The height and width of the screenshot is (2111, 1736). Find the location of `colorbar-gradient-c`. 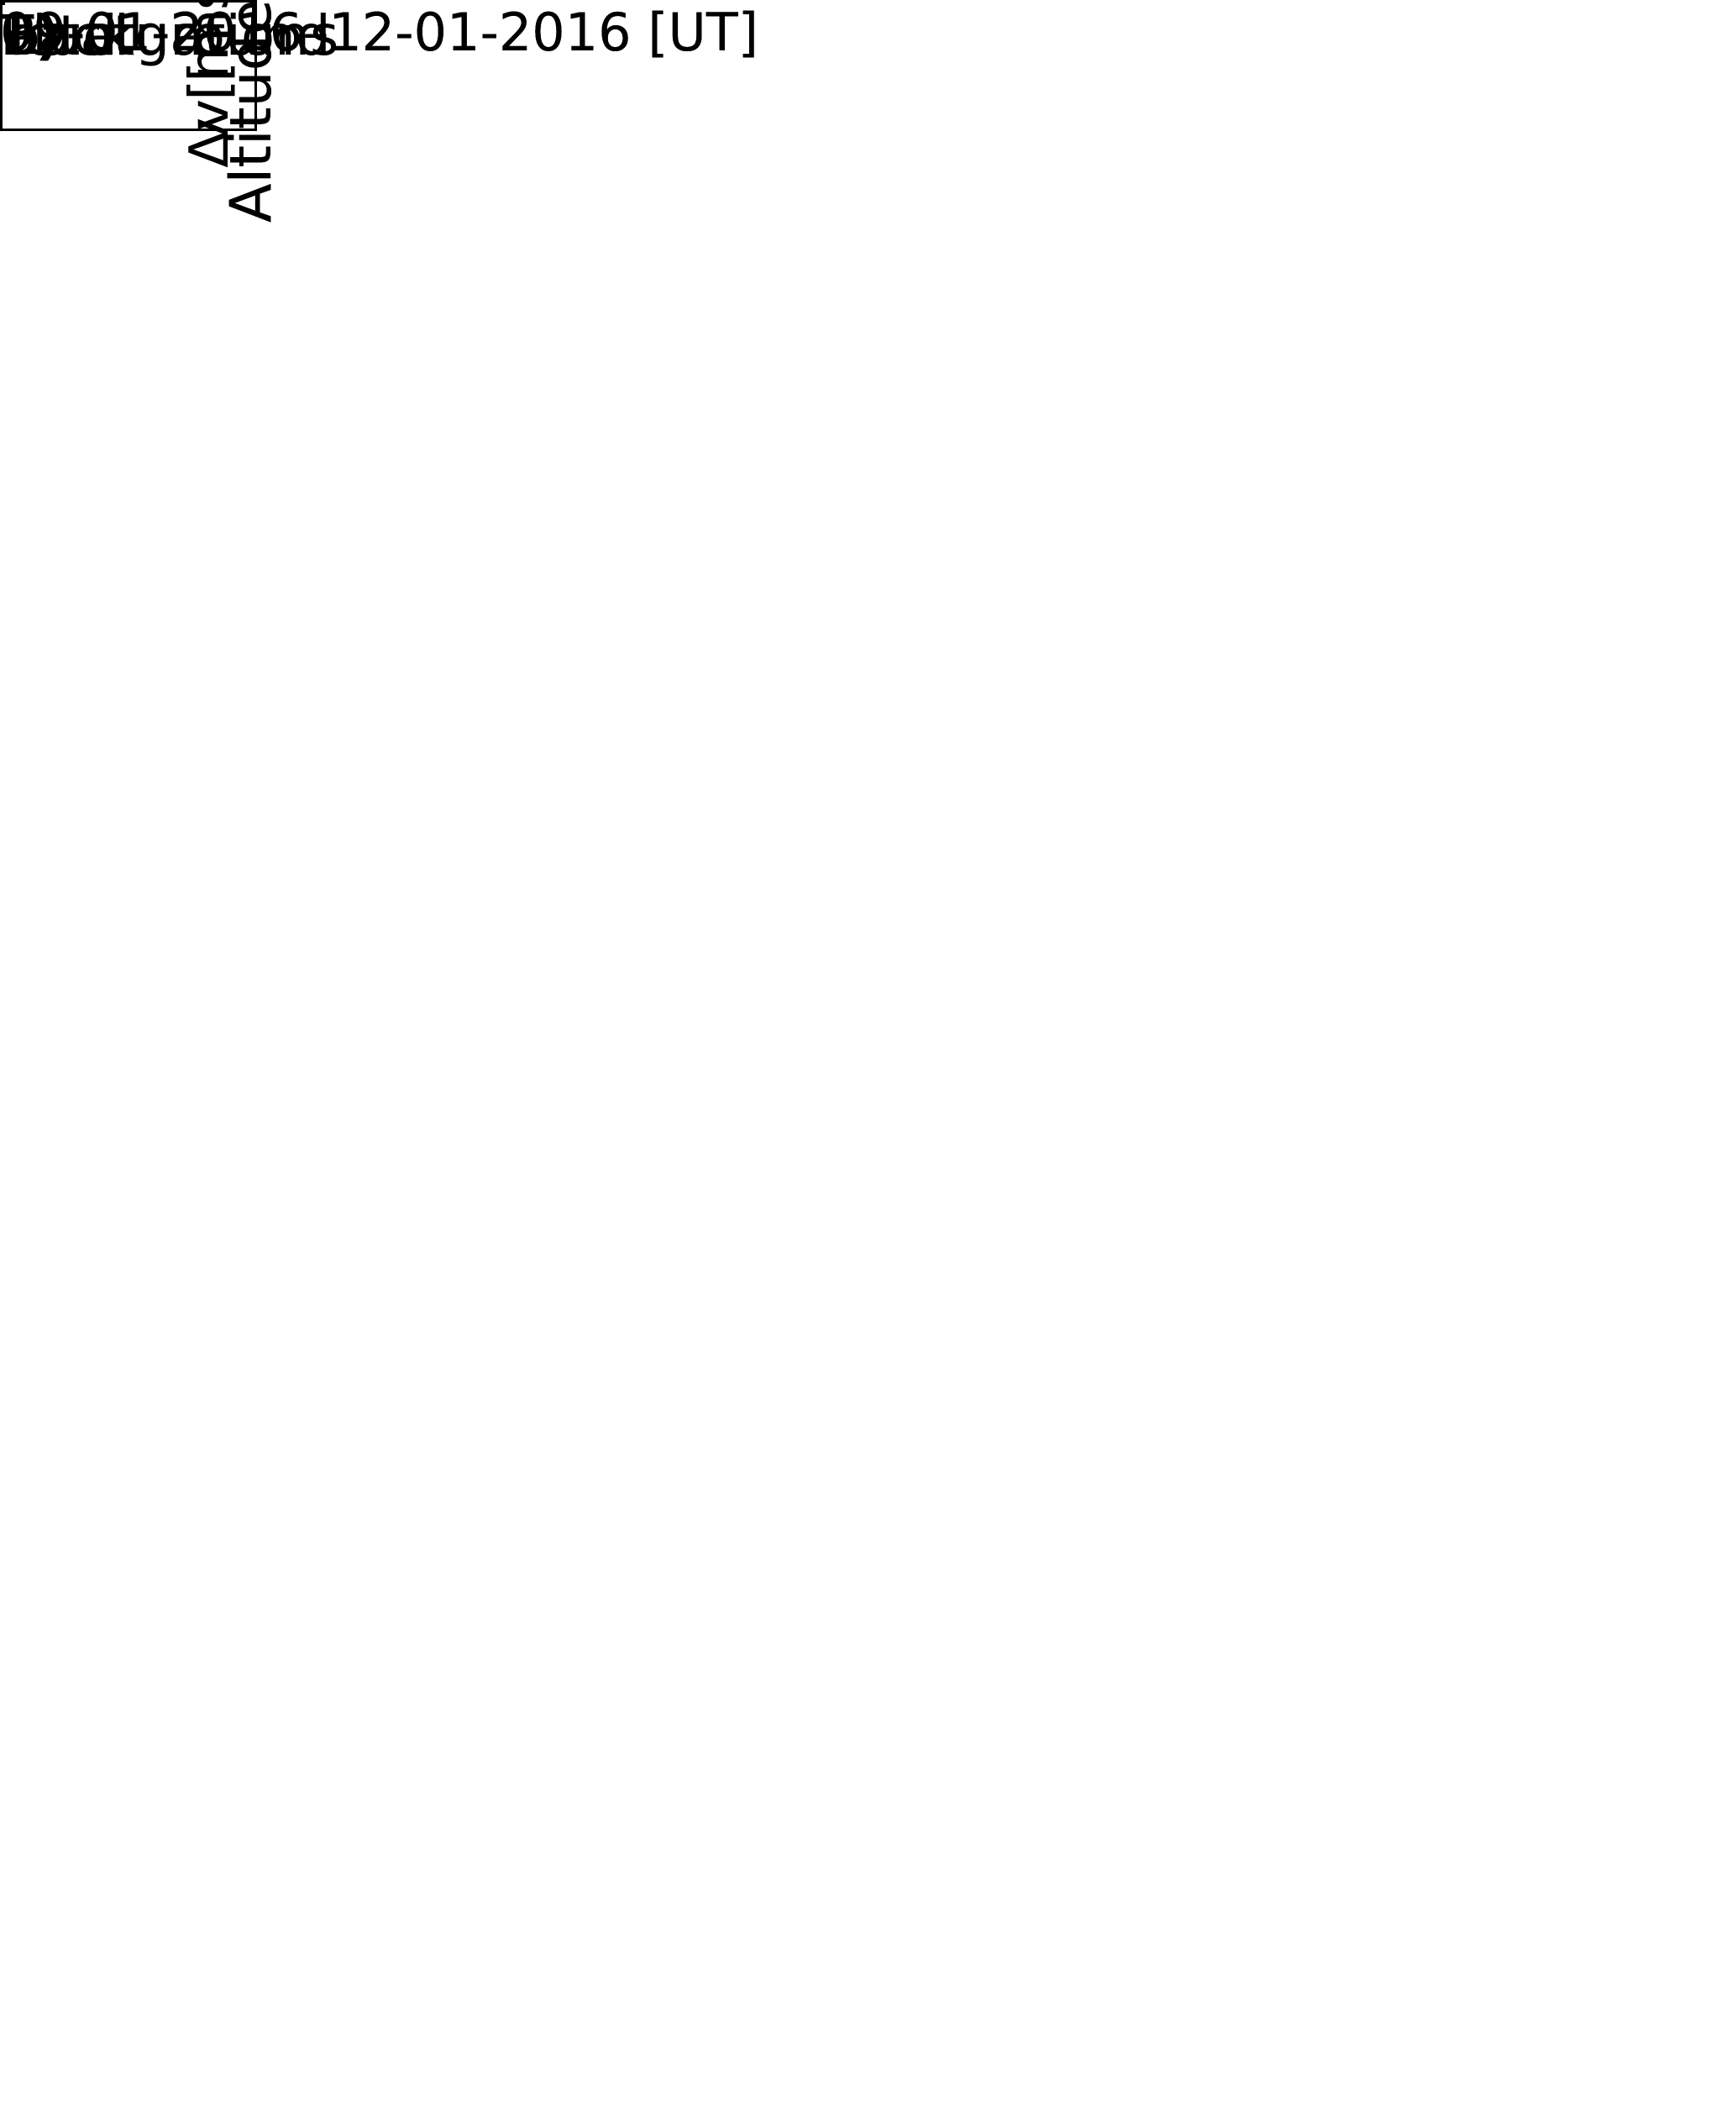

colorbar-gradient-c is located at coordinates (128, 65).